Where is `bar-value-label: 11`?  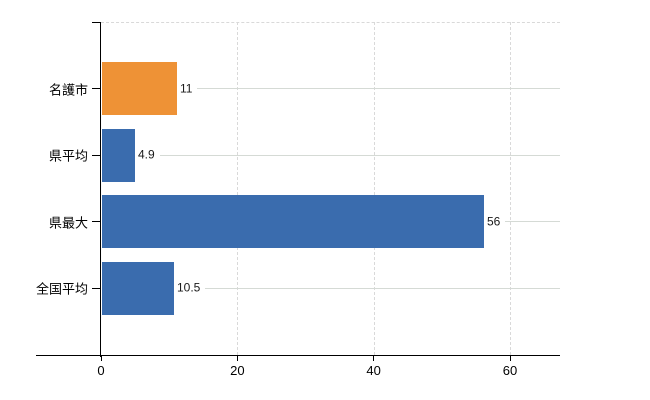
bar-value-label: 11 is located at coordinates (187, 89).